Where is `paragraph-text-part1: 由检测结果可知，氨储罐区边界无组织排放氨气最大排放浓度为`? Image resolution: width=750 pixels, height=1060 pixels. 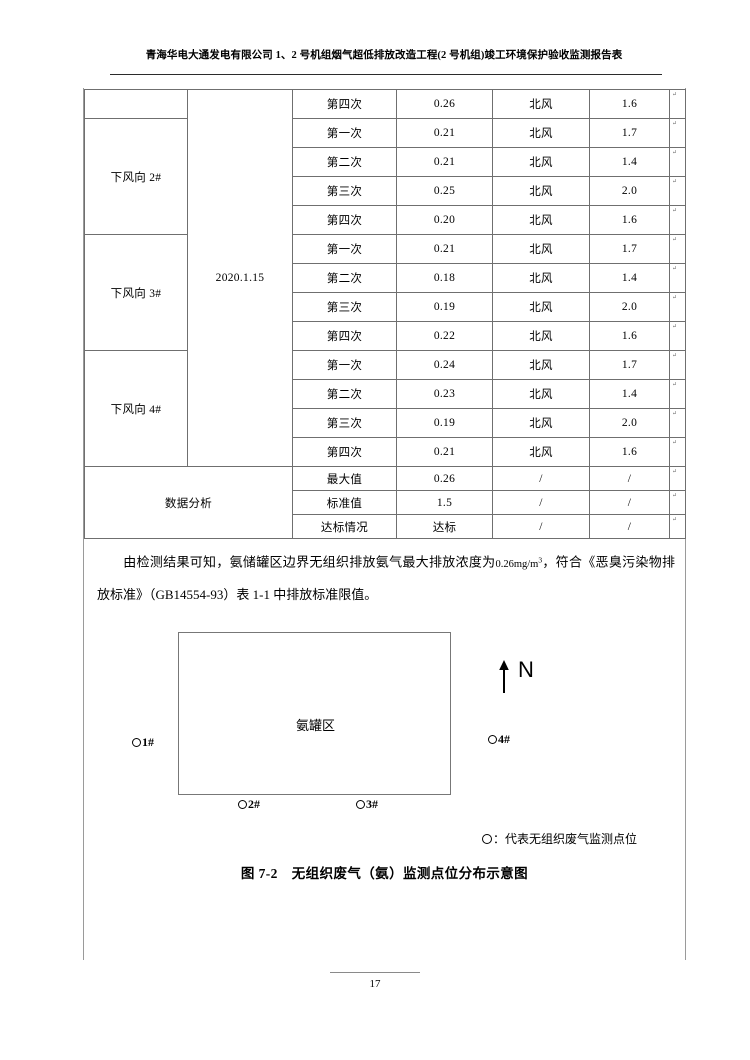
paragraph-text-part1: 由检测结果可知，氨储罐区边界无组织排放氨气最大排放浓度为 is located at coordinates (309, 562).